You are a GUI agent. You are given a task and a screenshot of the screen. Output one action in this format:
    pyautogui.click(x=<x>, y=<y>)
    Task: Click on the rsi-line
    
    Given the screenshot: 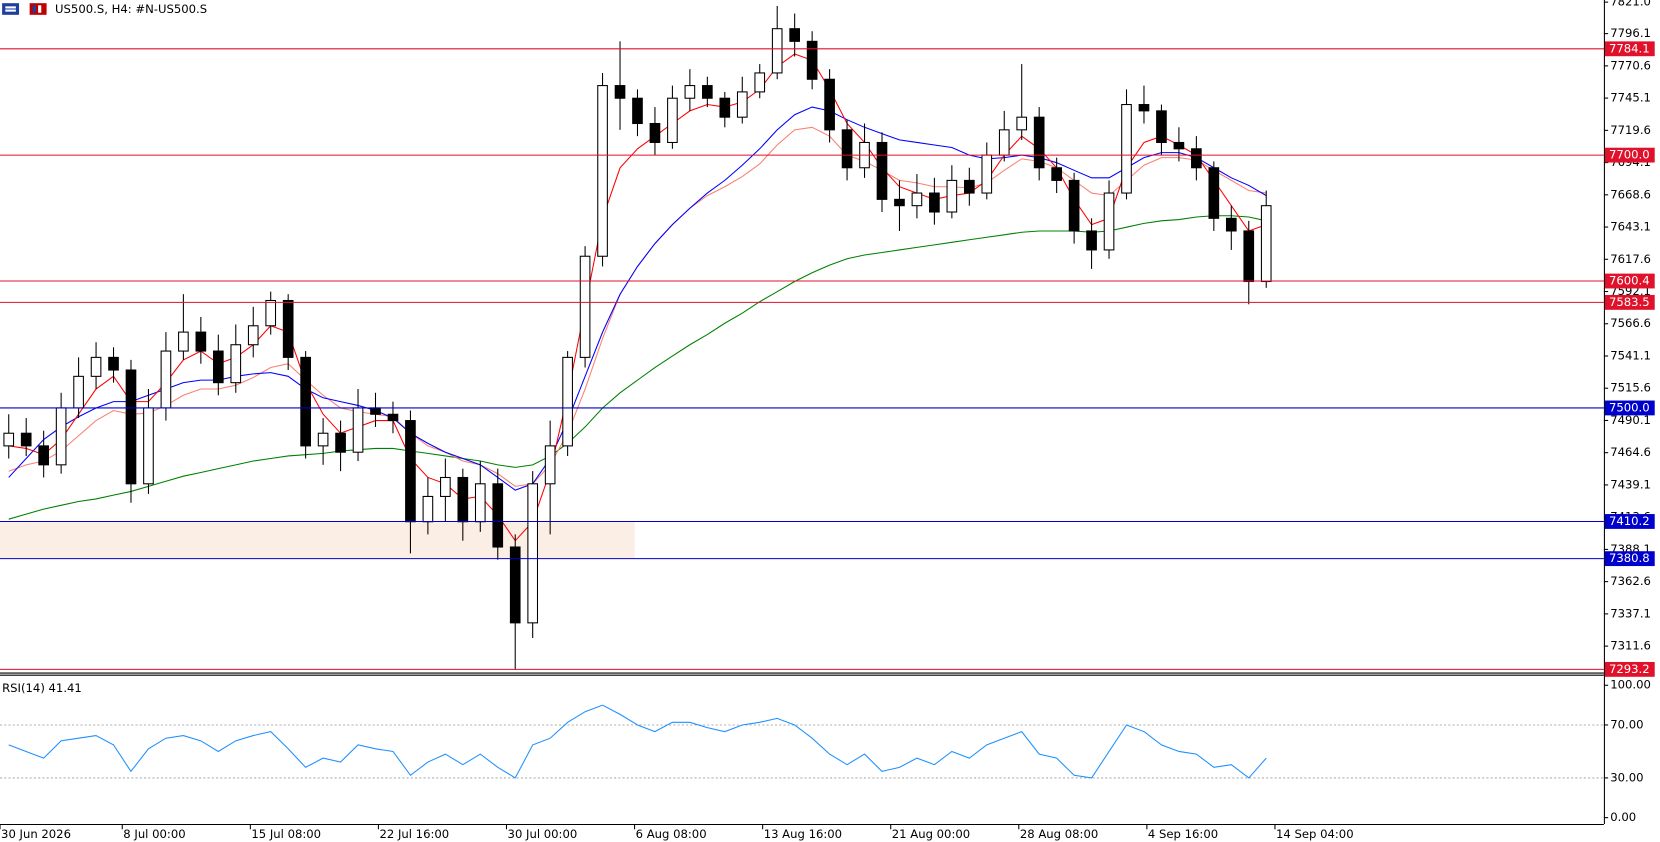 What is the action you would take?
    pyautogui.click(x=637, y=741)
    